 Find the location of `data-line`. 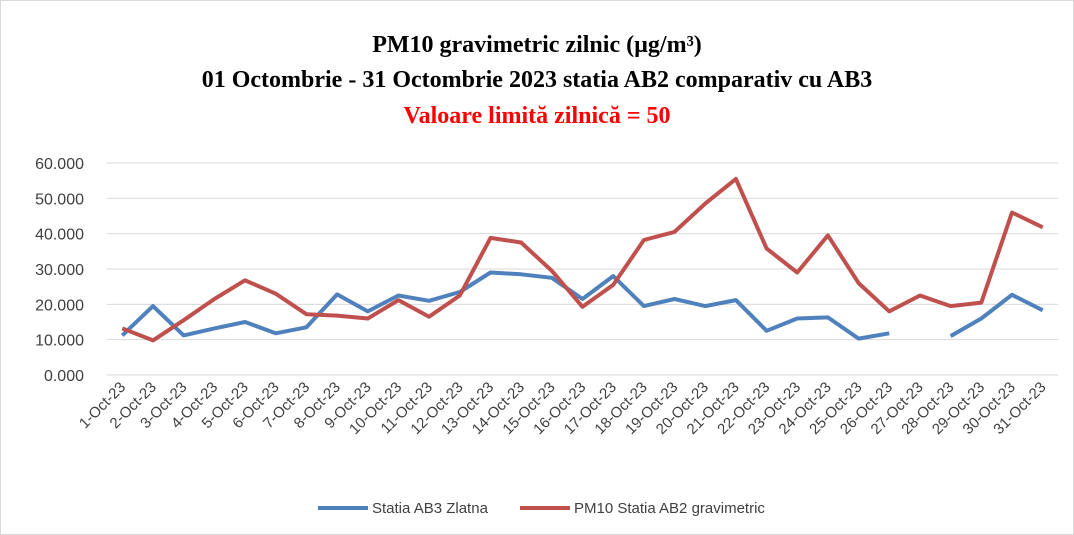

data-line is located at coordinates (582, 305).